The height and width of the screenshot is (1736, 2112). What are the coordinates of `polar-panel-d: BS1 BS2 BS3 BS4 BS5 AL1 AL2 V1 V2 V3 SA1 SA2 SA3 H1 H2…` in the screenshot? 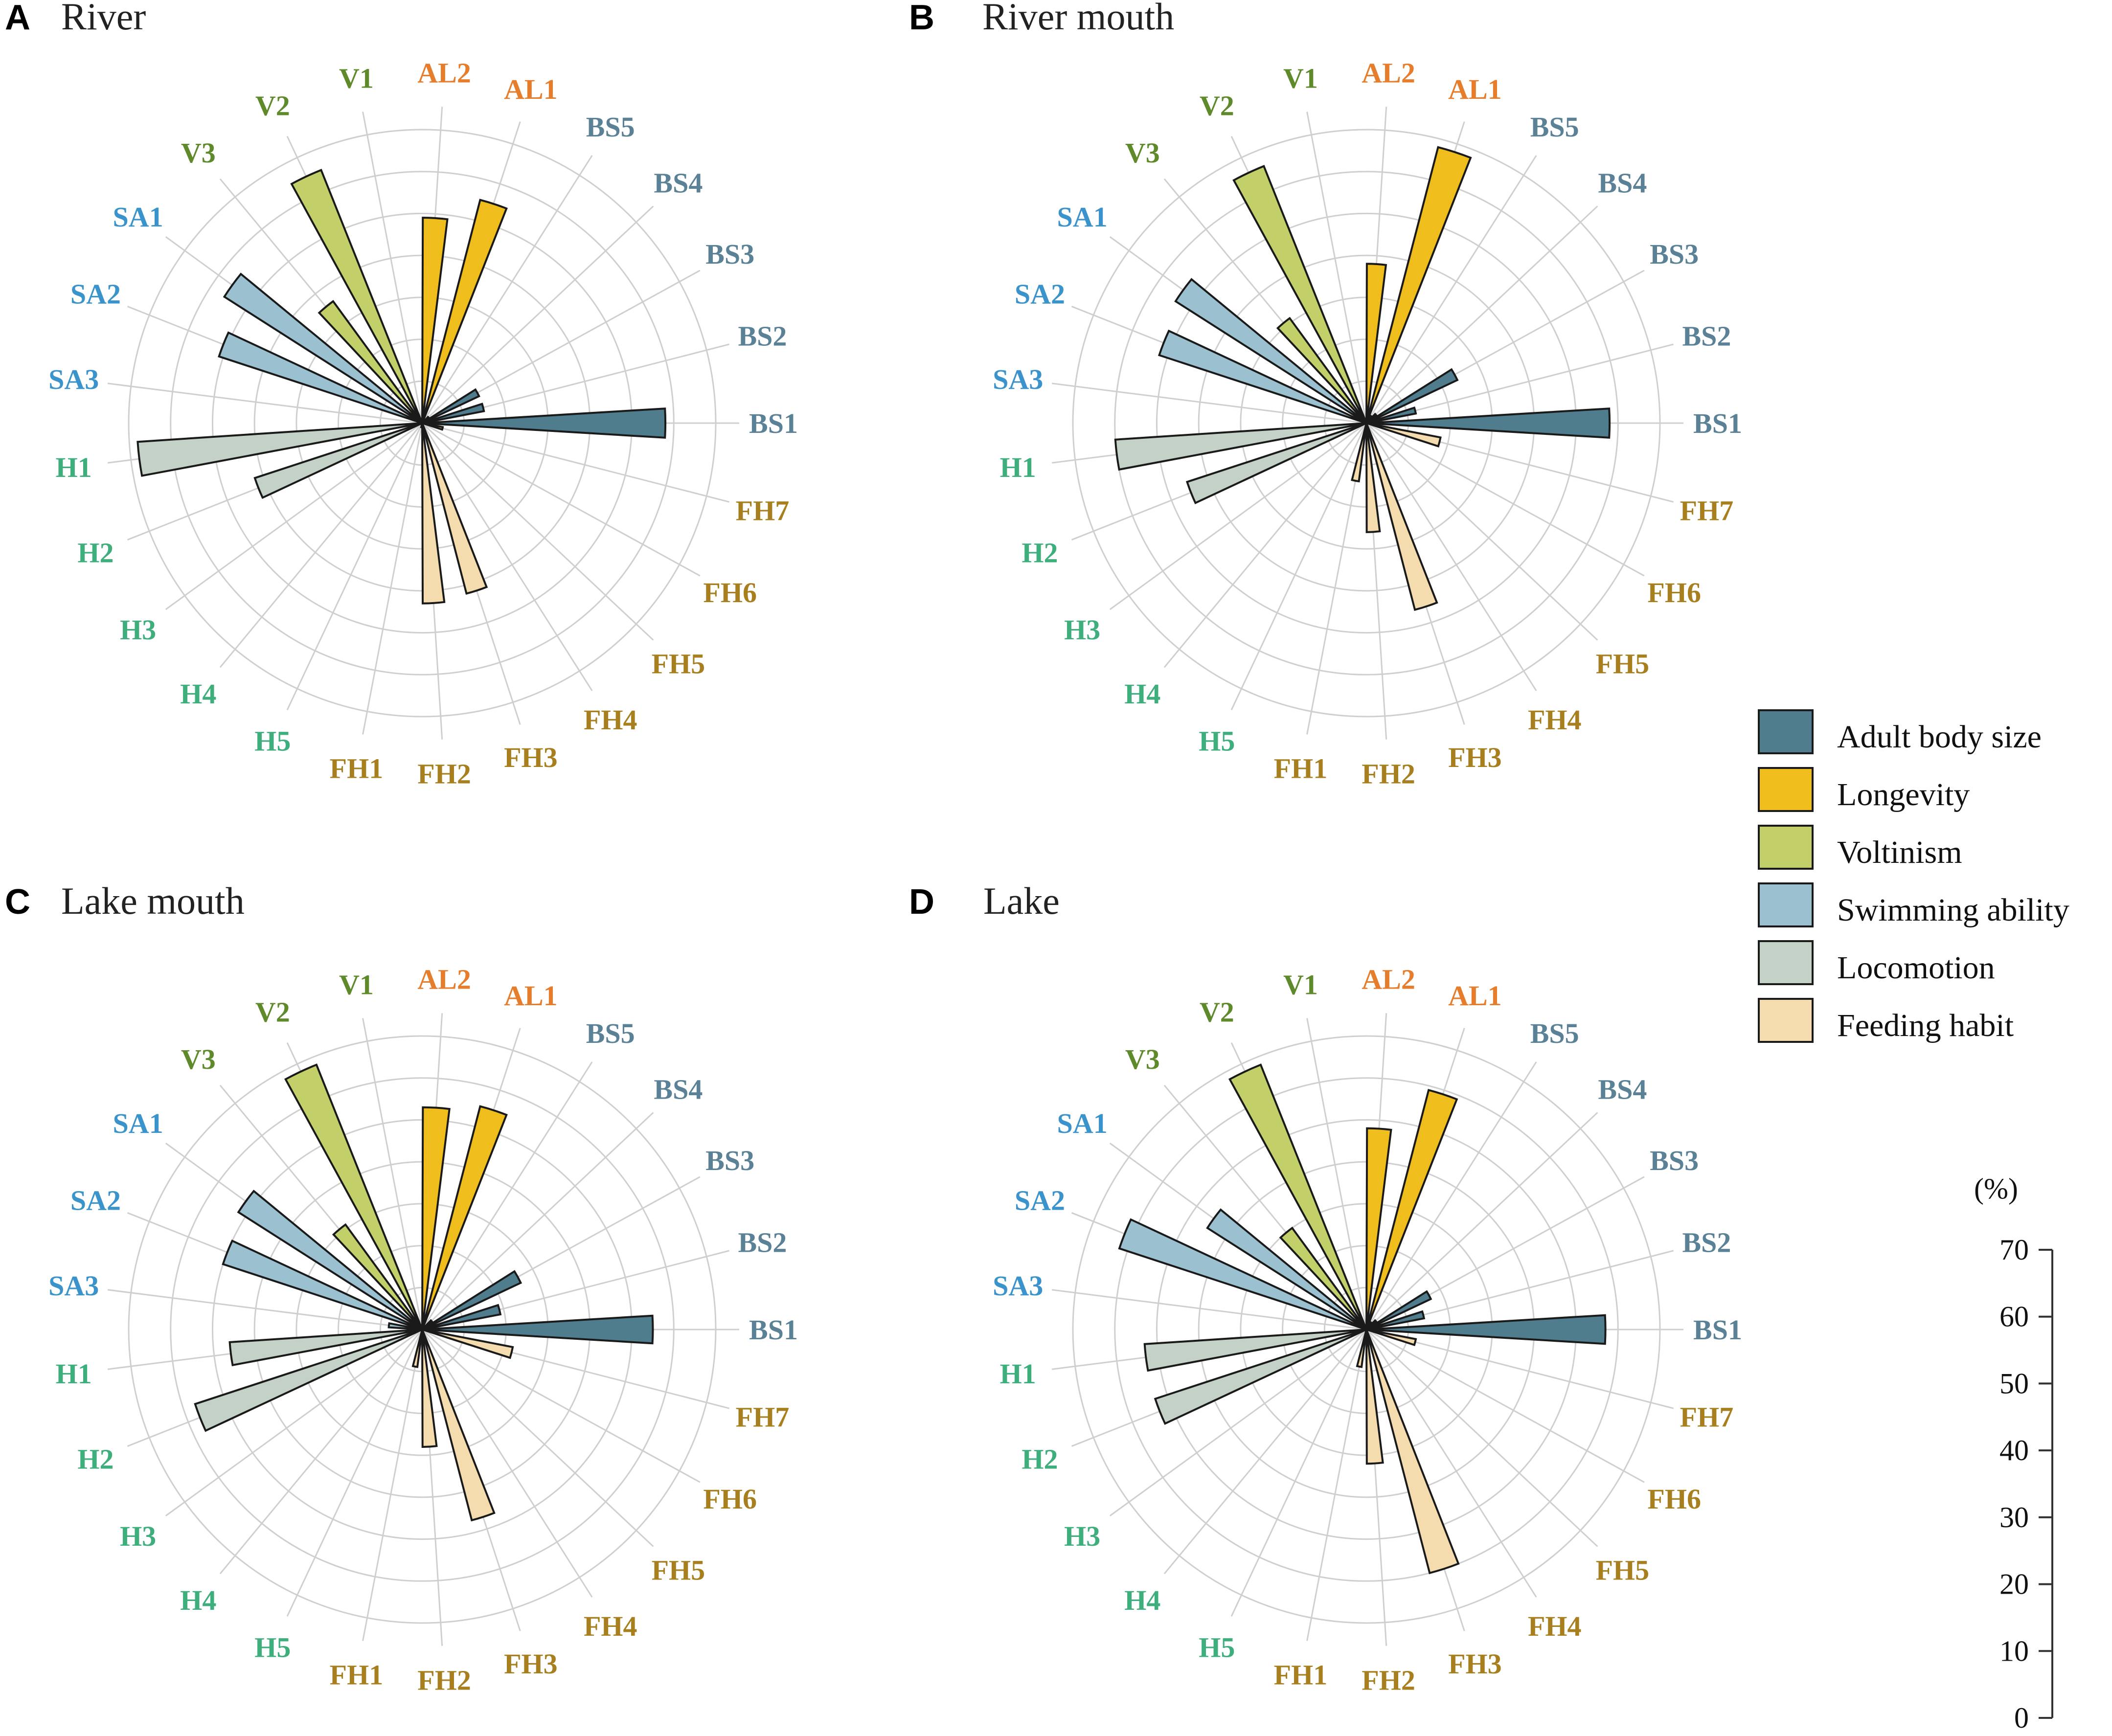 It's located at (1367, 1329).